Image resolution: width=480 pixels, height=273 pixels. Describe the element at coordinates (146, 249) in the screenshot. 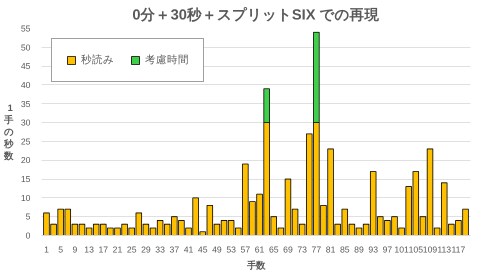

I see `x-tick-label: 29` at that location.